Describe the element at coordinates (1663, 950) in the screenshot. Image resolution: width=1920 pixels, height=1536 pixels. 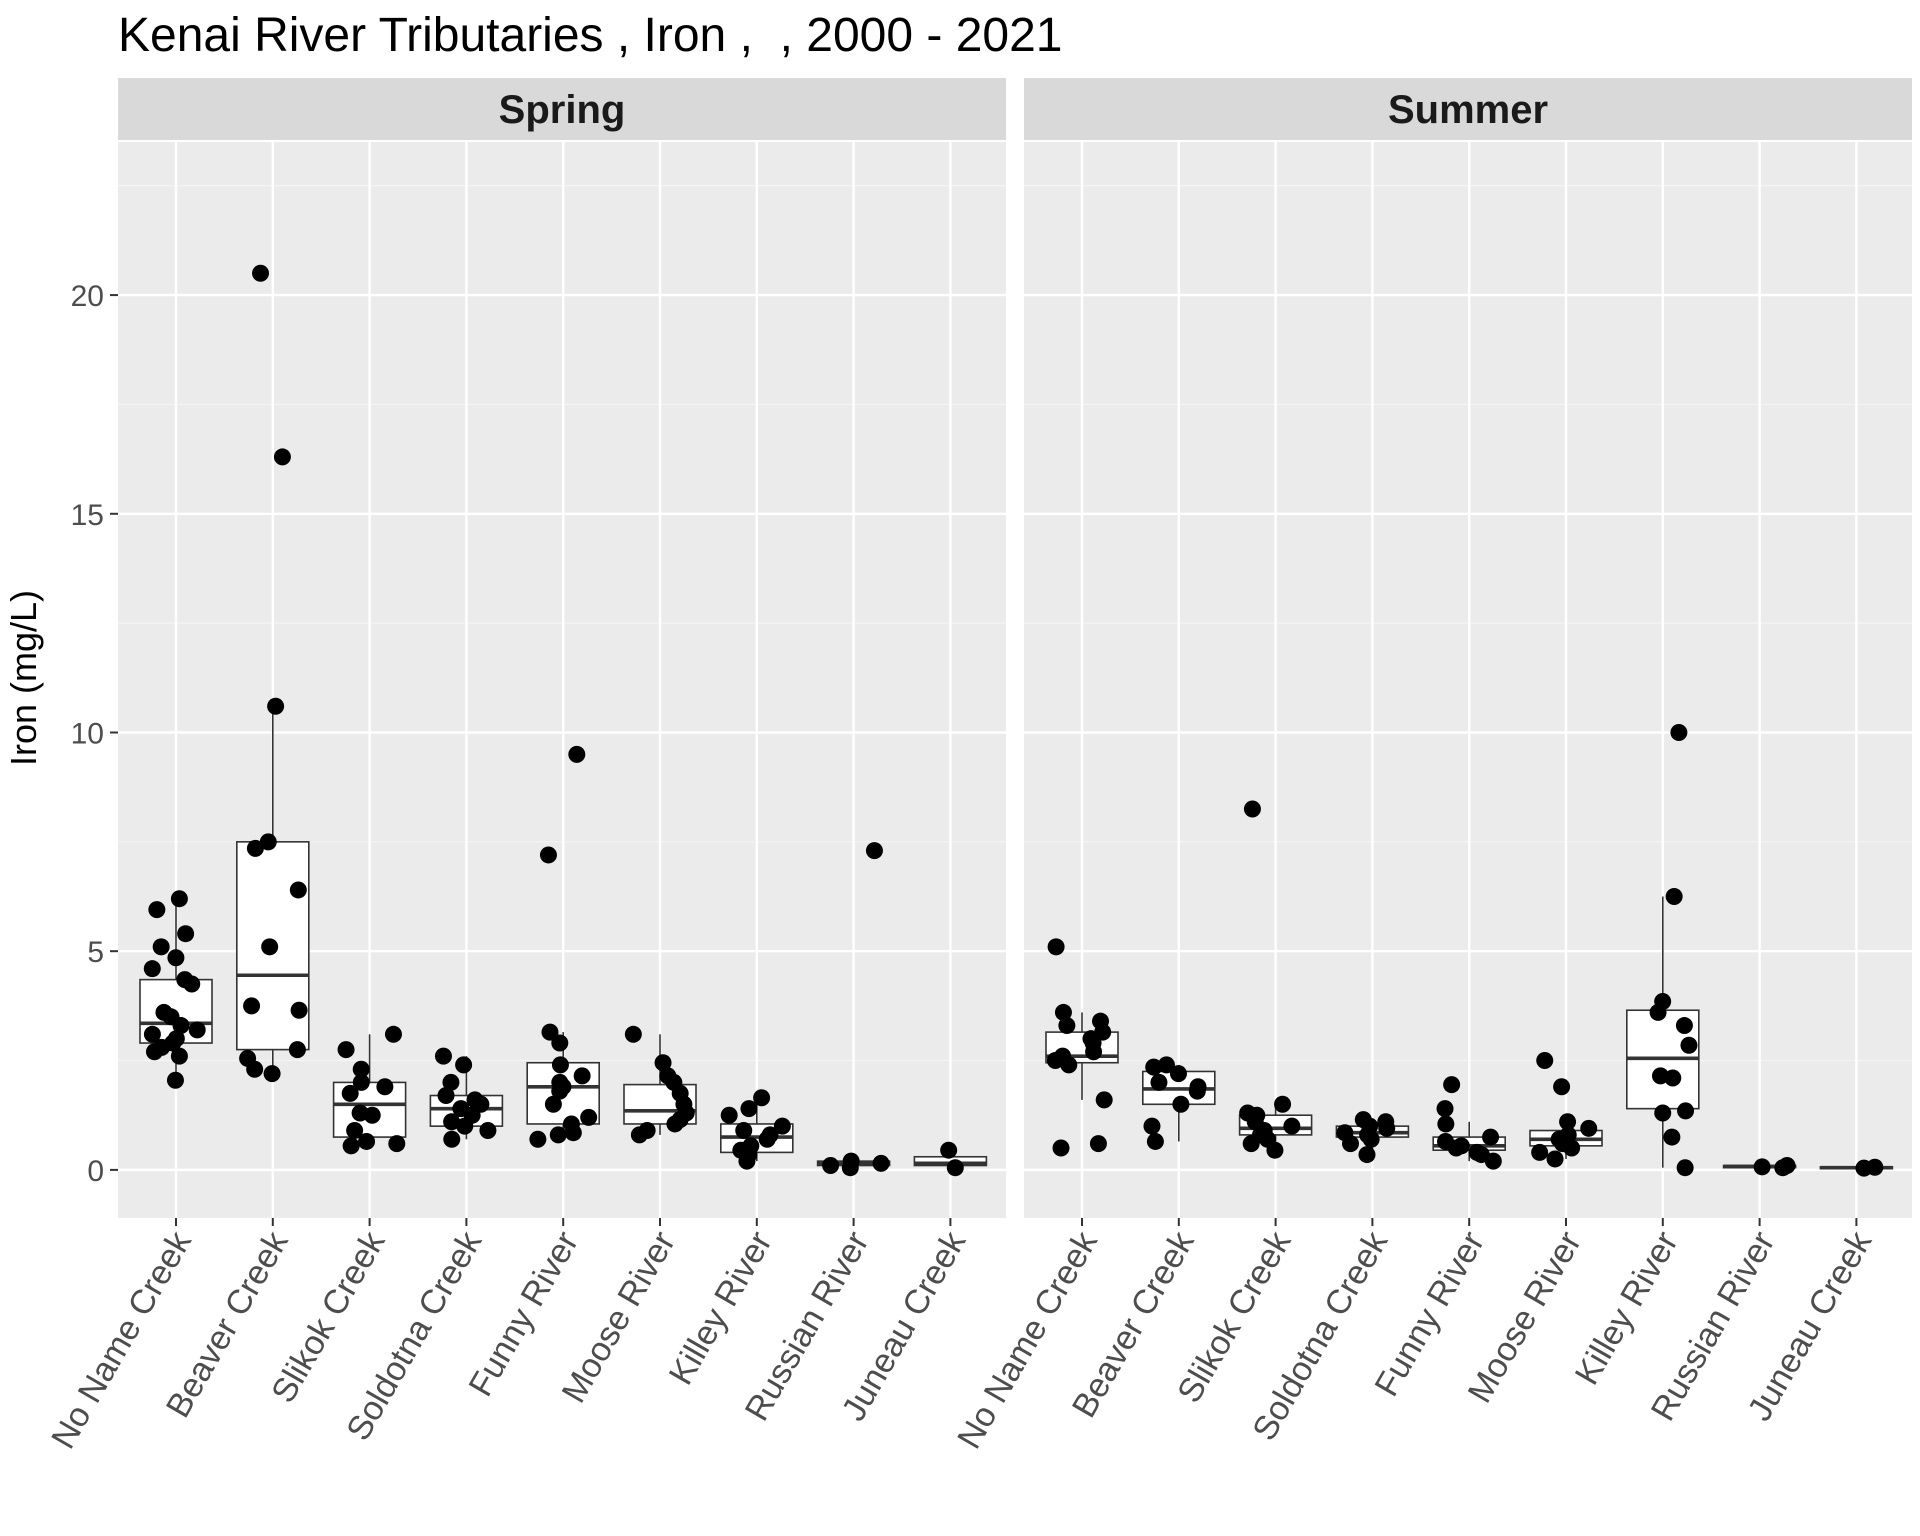
I see `box-killey-river` at that location.